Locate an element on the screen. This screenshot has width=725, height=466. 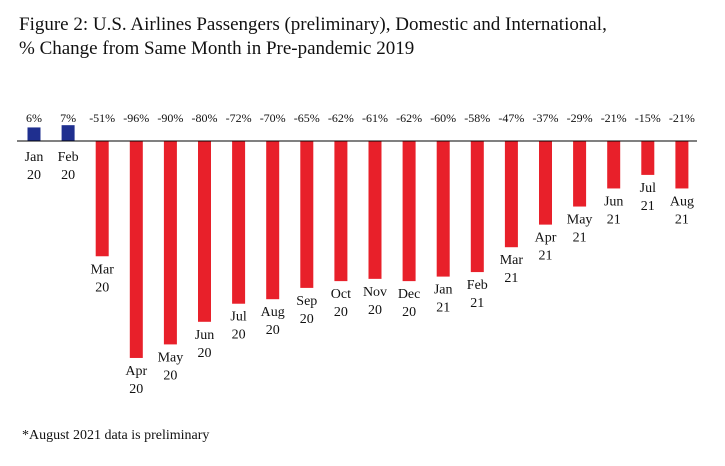
tick-label-month: Oct is located at coordinates (341, 294).